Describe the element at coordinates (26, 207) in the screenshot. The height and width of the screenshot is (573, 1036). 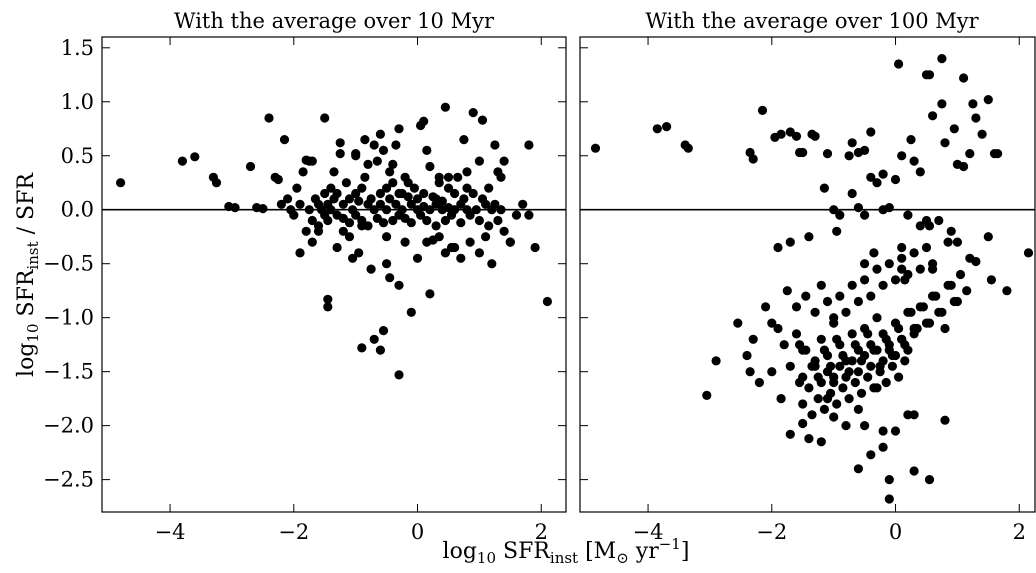
I see `y-label-tail: / SFR` at that location.